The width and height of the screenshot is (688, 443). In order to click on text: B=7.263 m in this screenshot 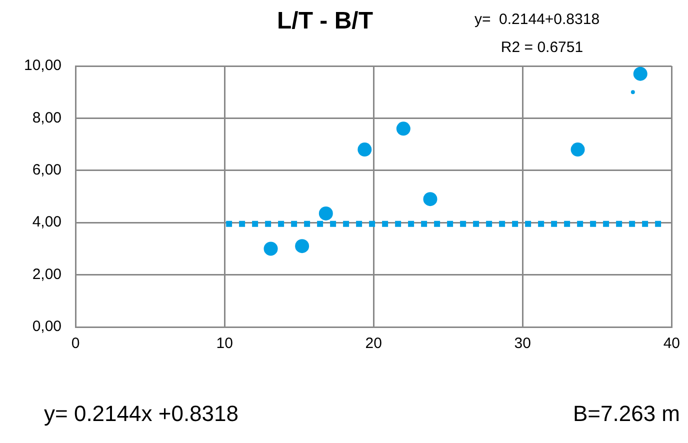, I will do `click(626, 413)`.